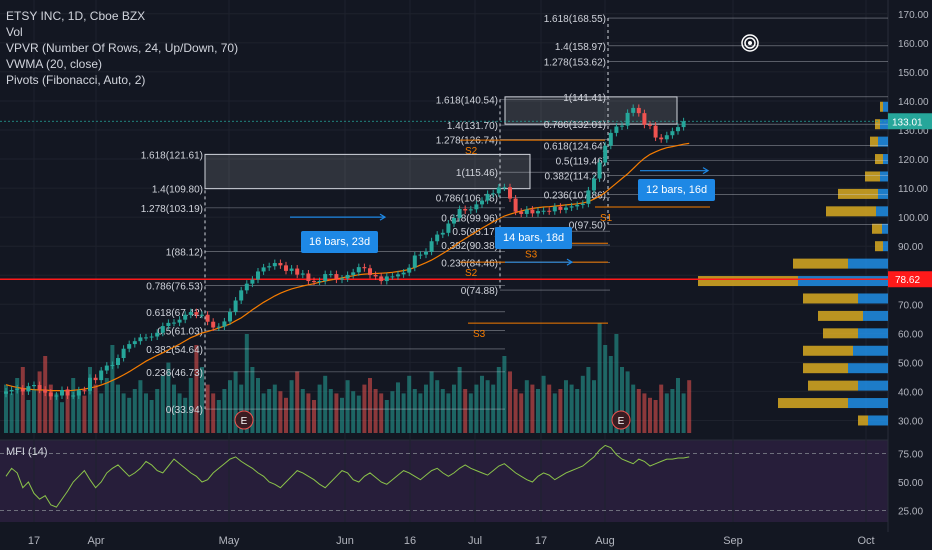  What do you see at coordinates (910, 483) in the screenshot?
I see `mfi-tick-label: 50.00` at bounding box center [910, 483].